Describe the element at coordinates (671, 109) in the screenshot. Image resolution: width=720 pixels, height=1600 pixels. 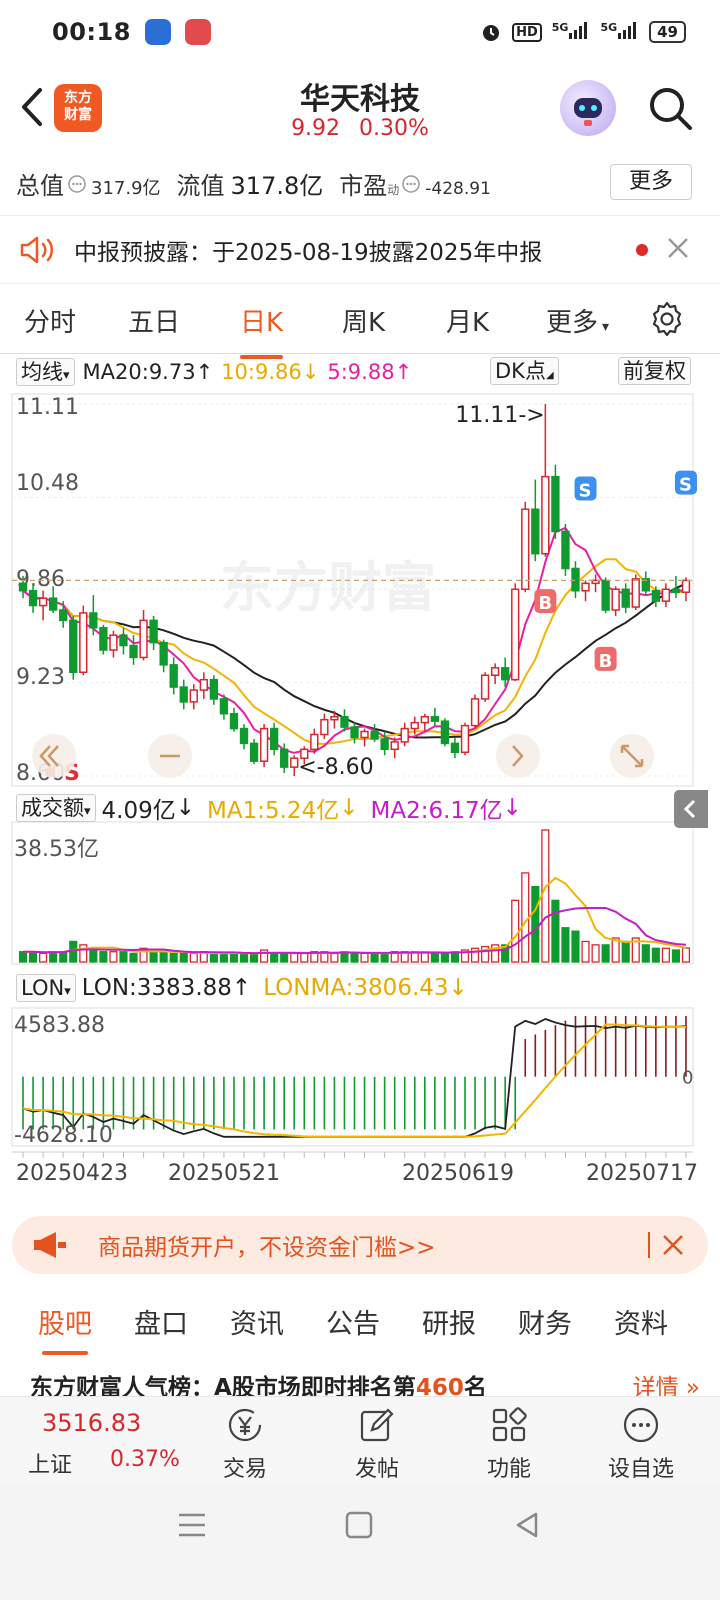
I see `search-icon` at that location.